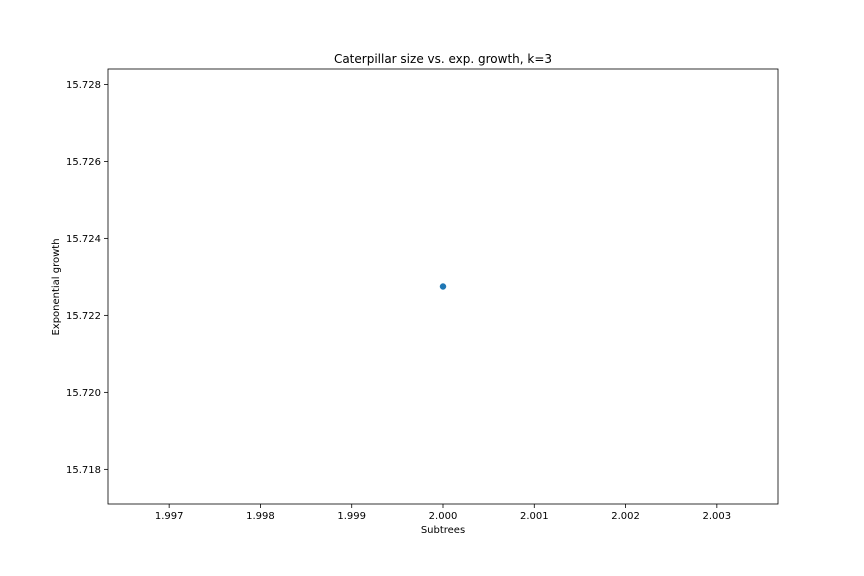  I want to click on x-axis-ticks: 1.997 1.998 1.999 2.000 2.001 2.002 2.003, so click(443, 513).